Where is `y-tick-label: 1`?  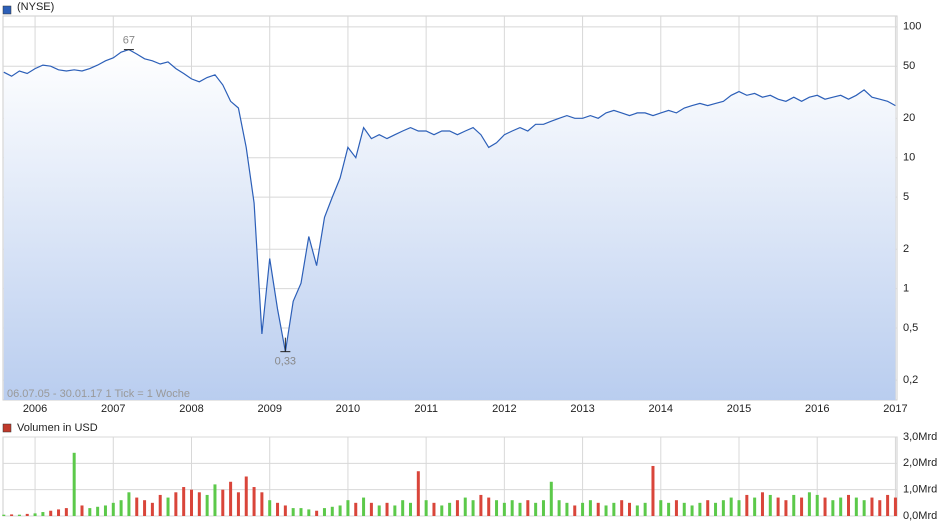
y-tick-label: 1 is located at coordinates (906, 289).